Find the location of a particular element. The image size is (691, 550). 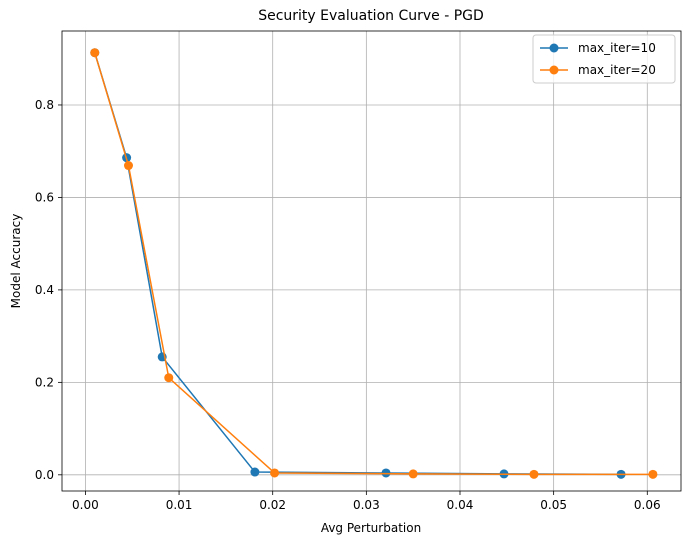

legend-frame is located at coordinates (604, 59).